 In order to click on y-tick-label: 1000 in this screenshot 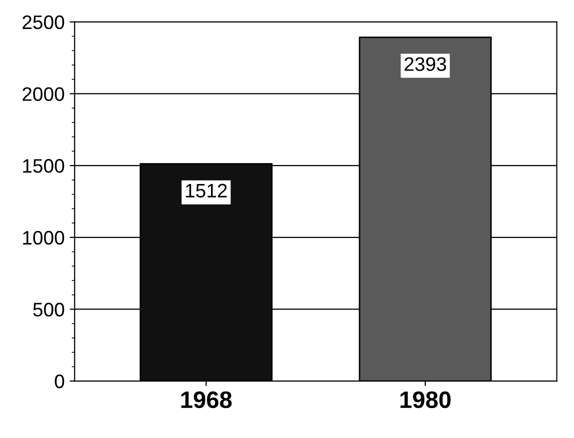, I will do `click(43, 237)`.